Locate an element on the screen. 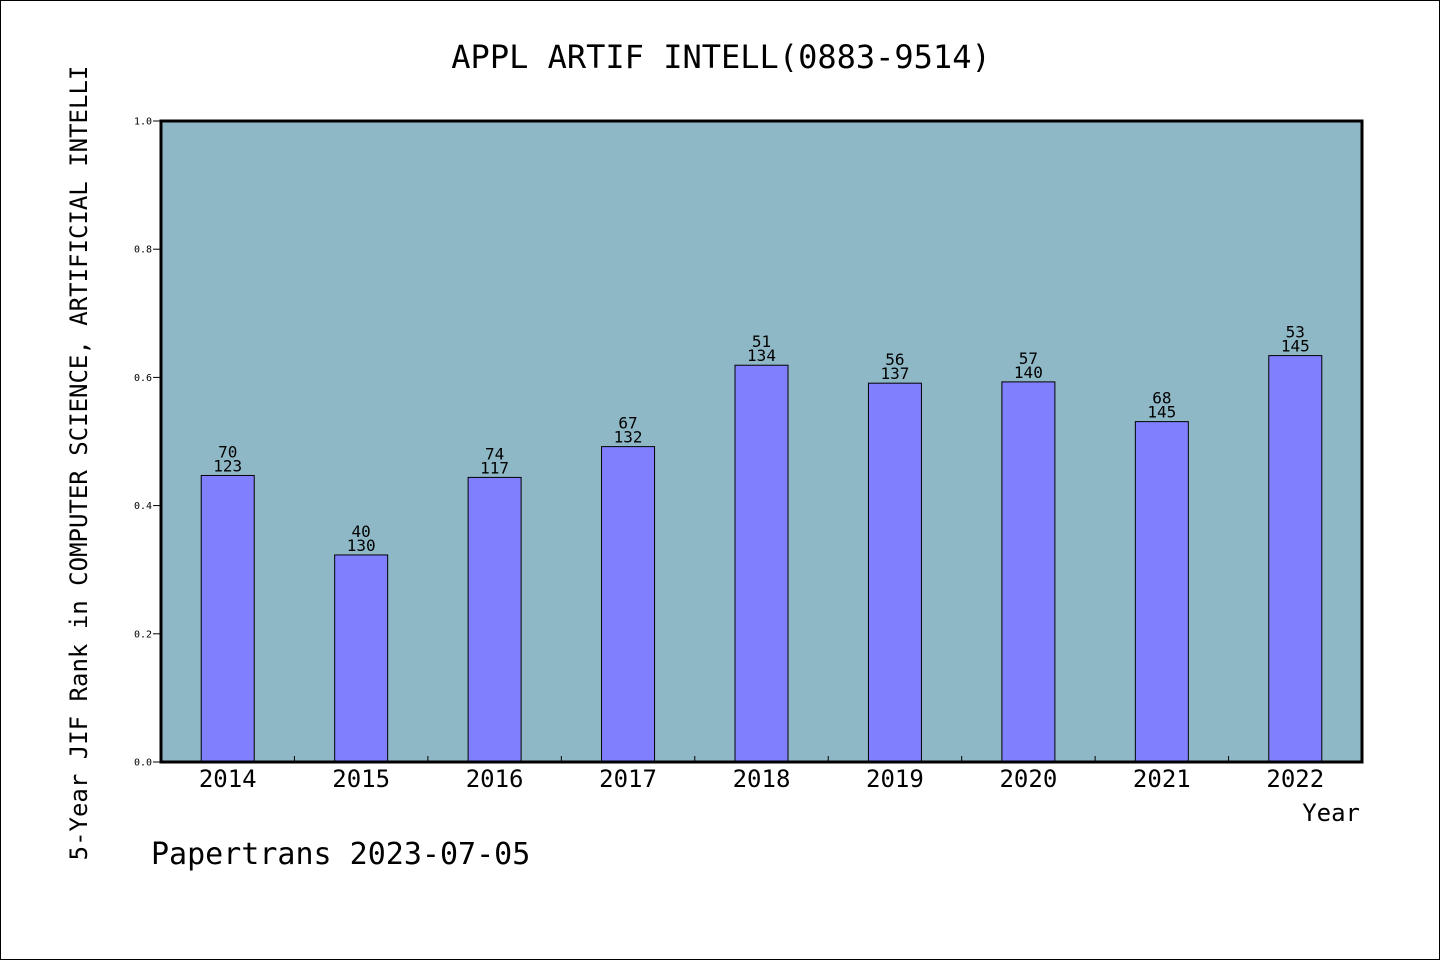  x-tick-label: 2020 is located at coordinates (1028, 779).